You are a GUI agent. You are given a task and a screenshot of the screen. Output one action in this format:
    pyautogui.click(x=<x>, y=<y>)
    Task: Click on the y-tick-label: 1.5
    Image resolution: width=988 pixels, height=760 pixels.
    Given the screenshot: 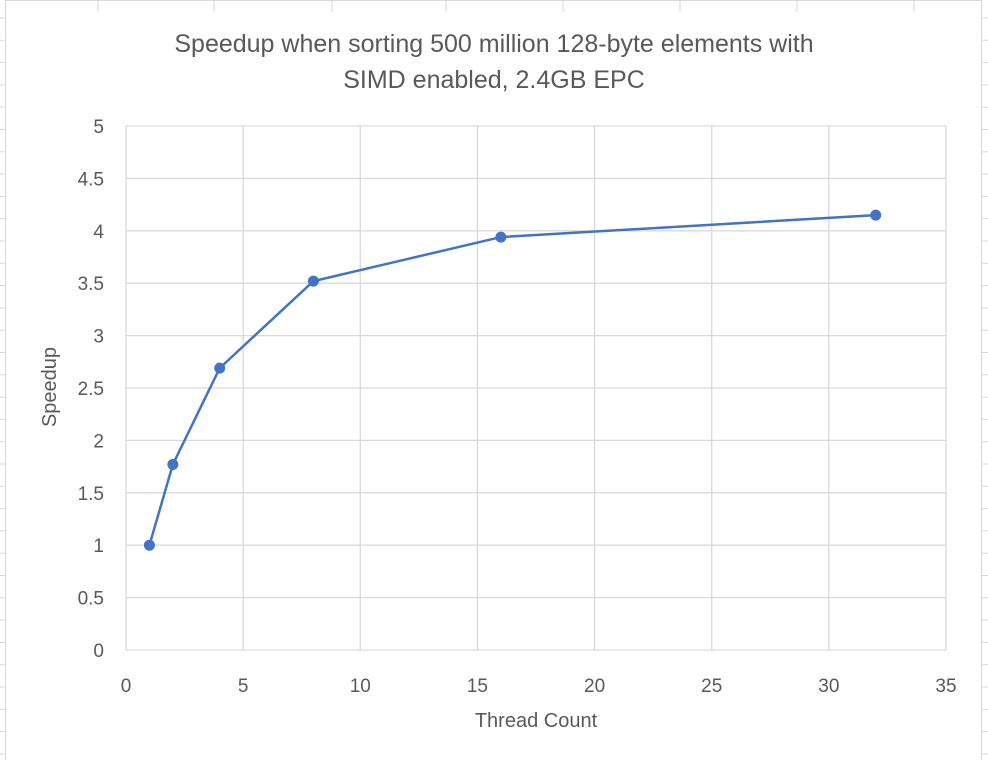 What is the action you would take?
    pyautogui.click(x=91, y=494)
    